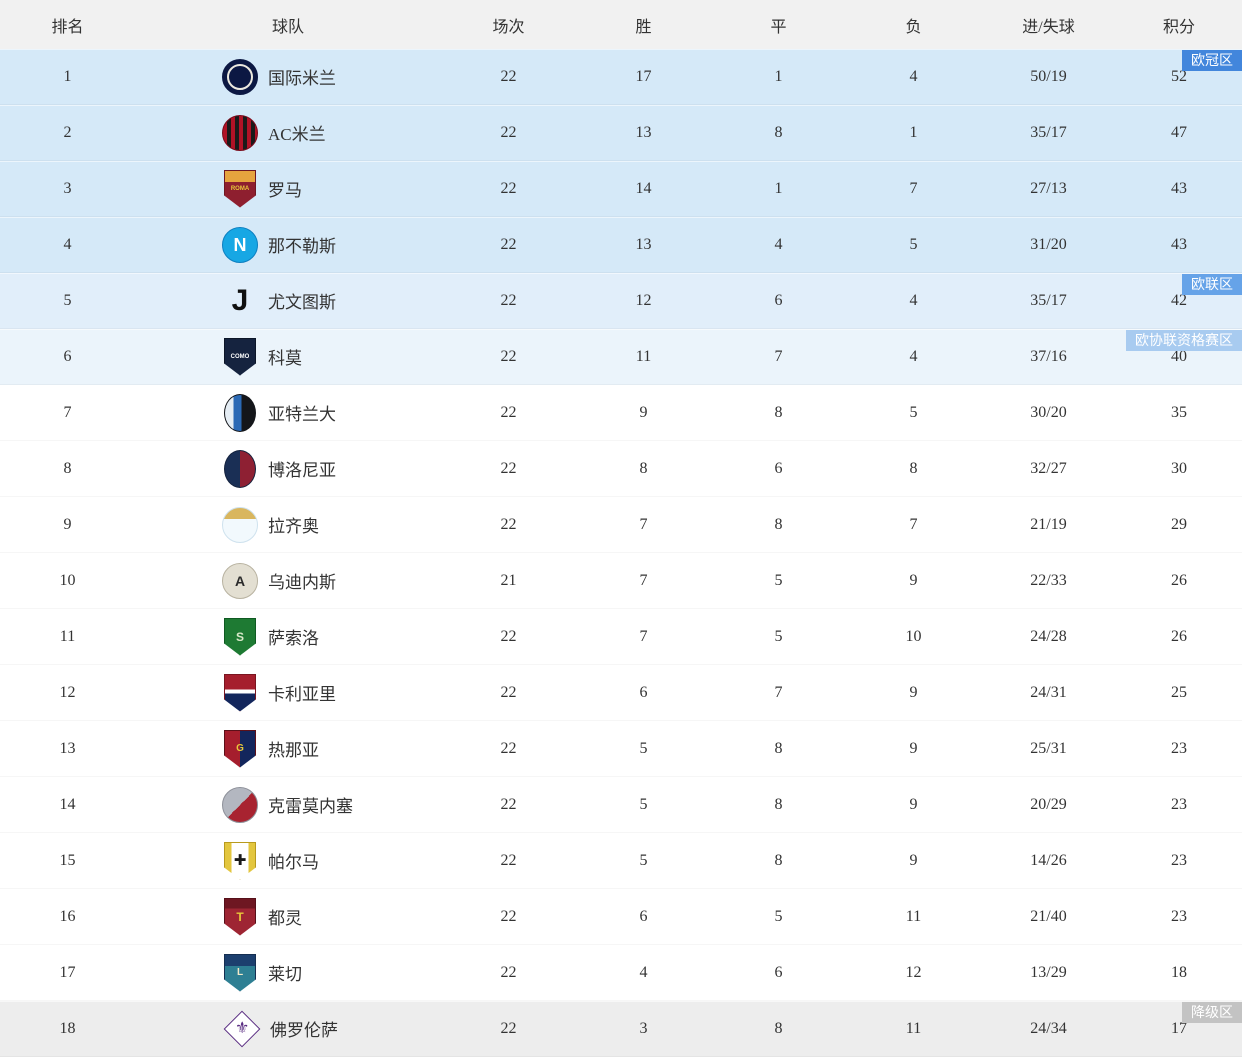 This screenshot has height=1057, width=1242. I want to click on team-row: 6 COMO 科莫 22 11 7 4 37/16 40 欧协联资格赛区, so click(621, 357).